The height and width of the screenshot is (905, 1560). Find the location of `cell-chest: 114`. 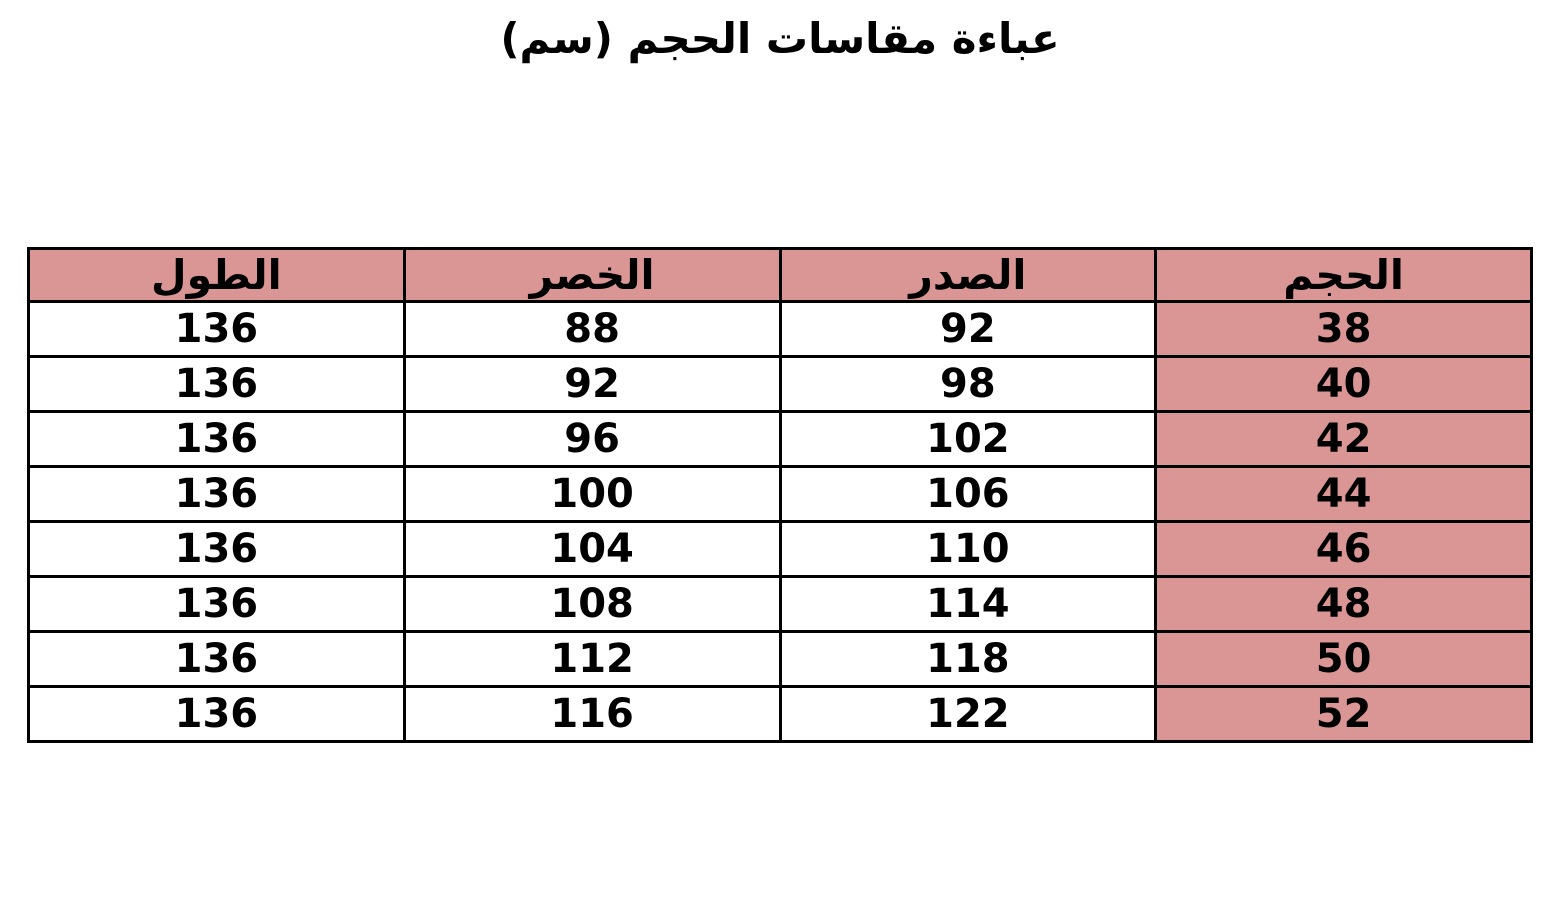

cell-chest: 114 is located at coordinates (968, 604).